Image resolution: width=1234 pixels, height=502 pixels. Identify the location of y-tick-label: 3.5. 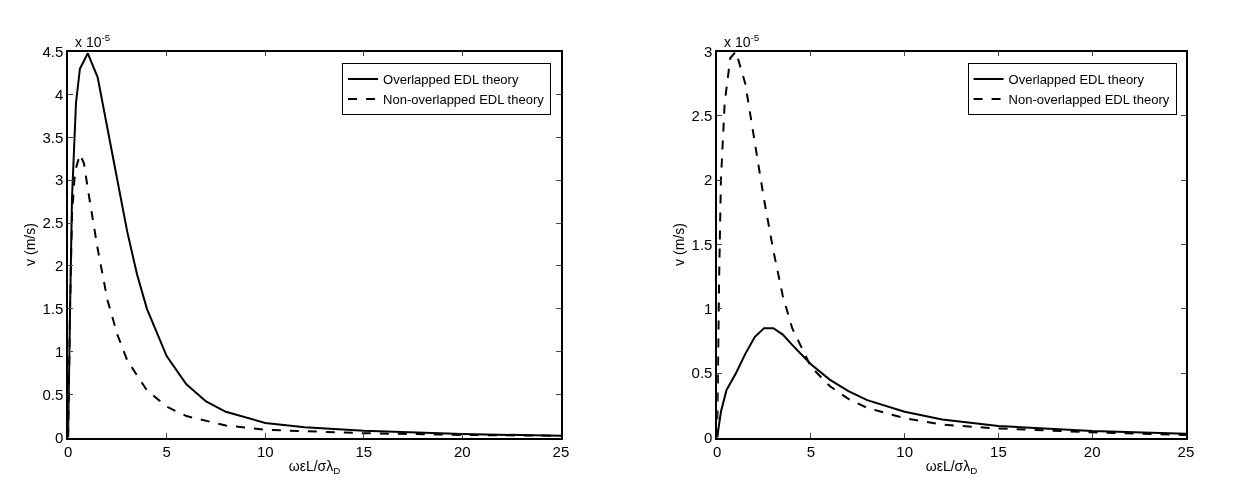
(53, 137).